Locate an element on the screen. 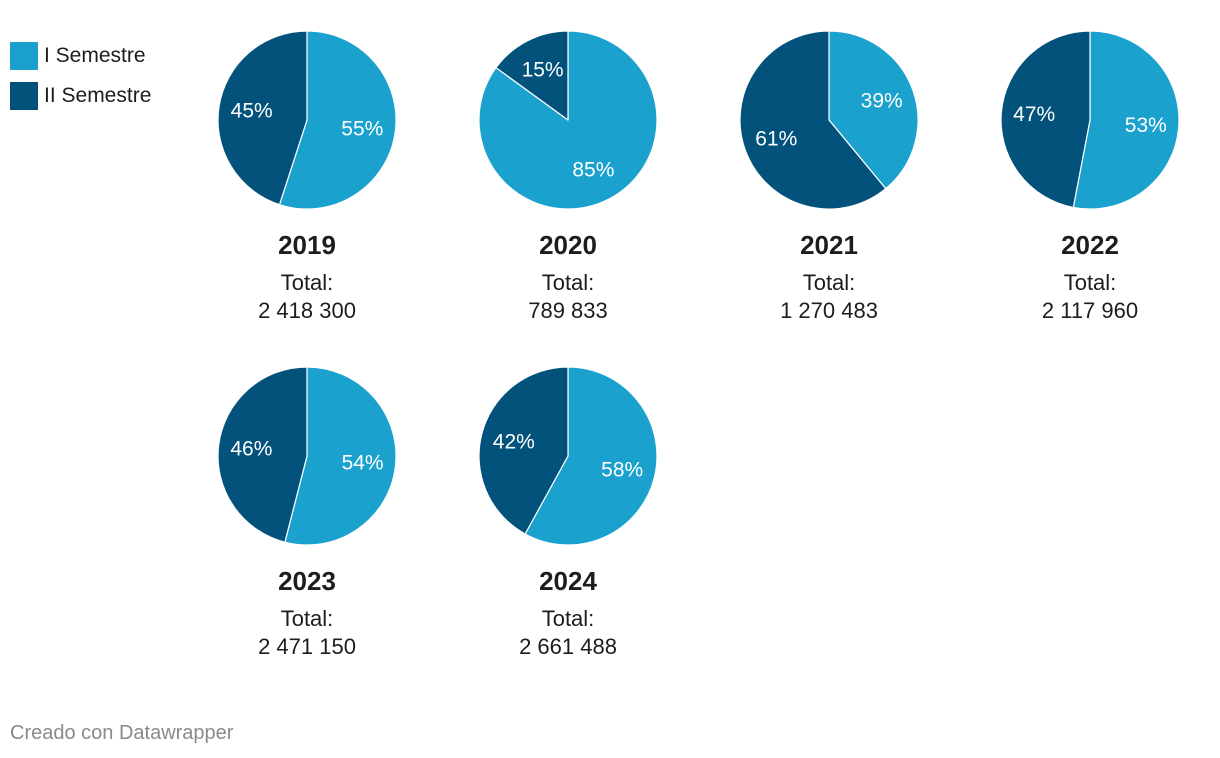  pie-year: 2022 is located at coordinates (1090, 245).